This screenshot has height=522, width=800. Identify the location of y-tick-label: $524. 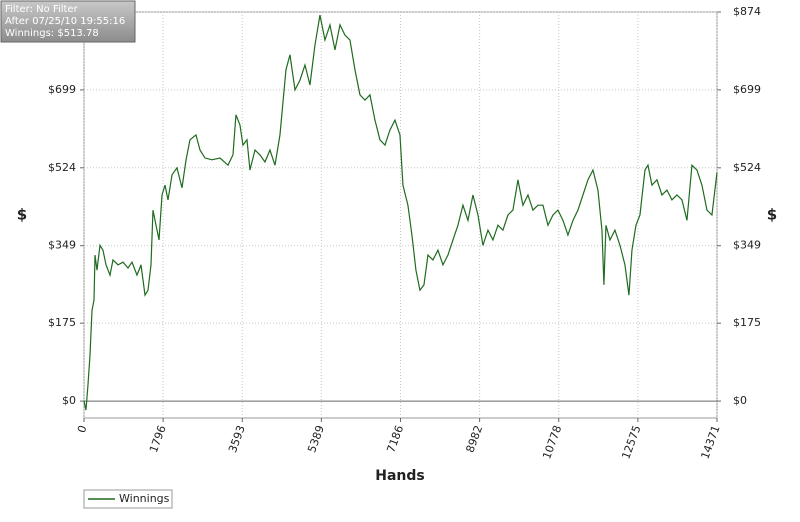
(62, 167).